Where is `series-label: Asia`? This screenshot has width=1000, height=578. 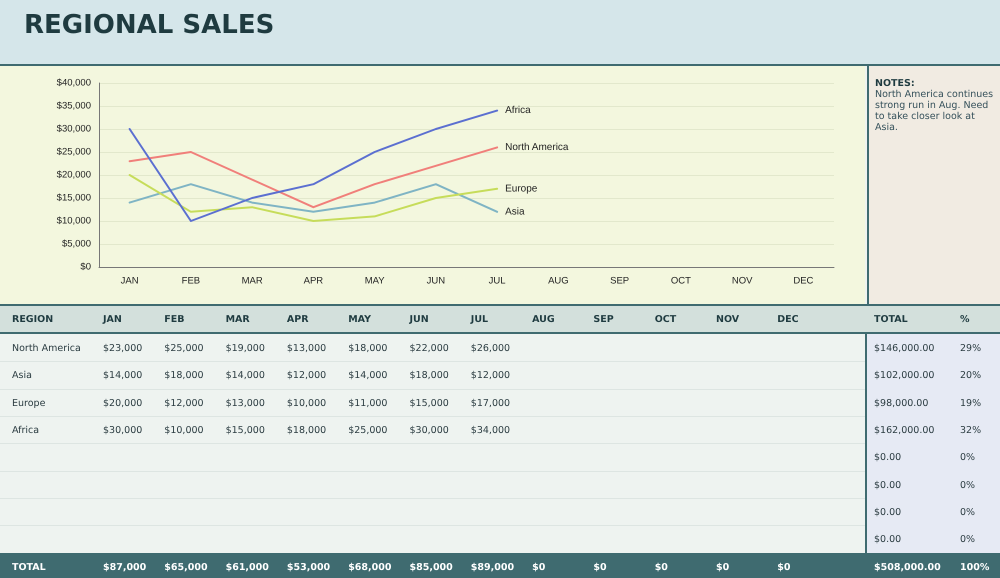
series-label: Asia is located at coordinates (515, 212).